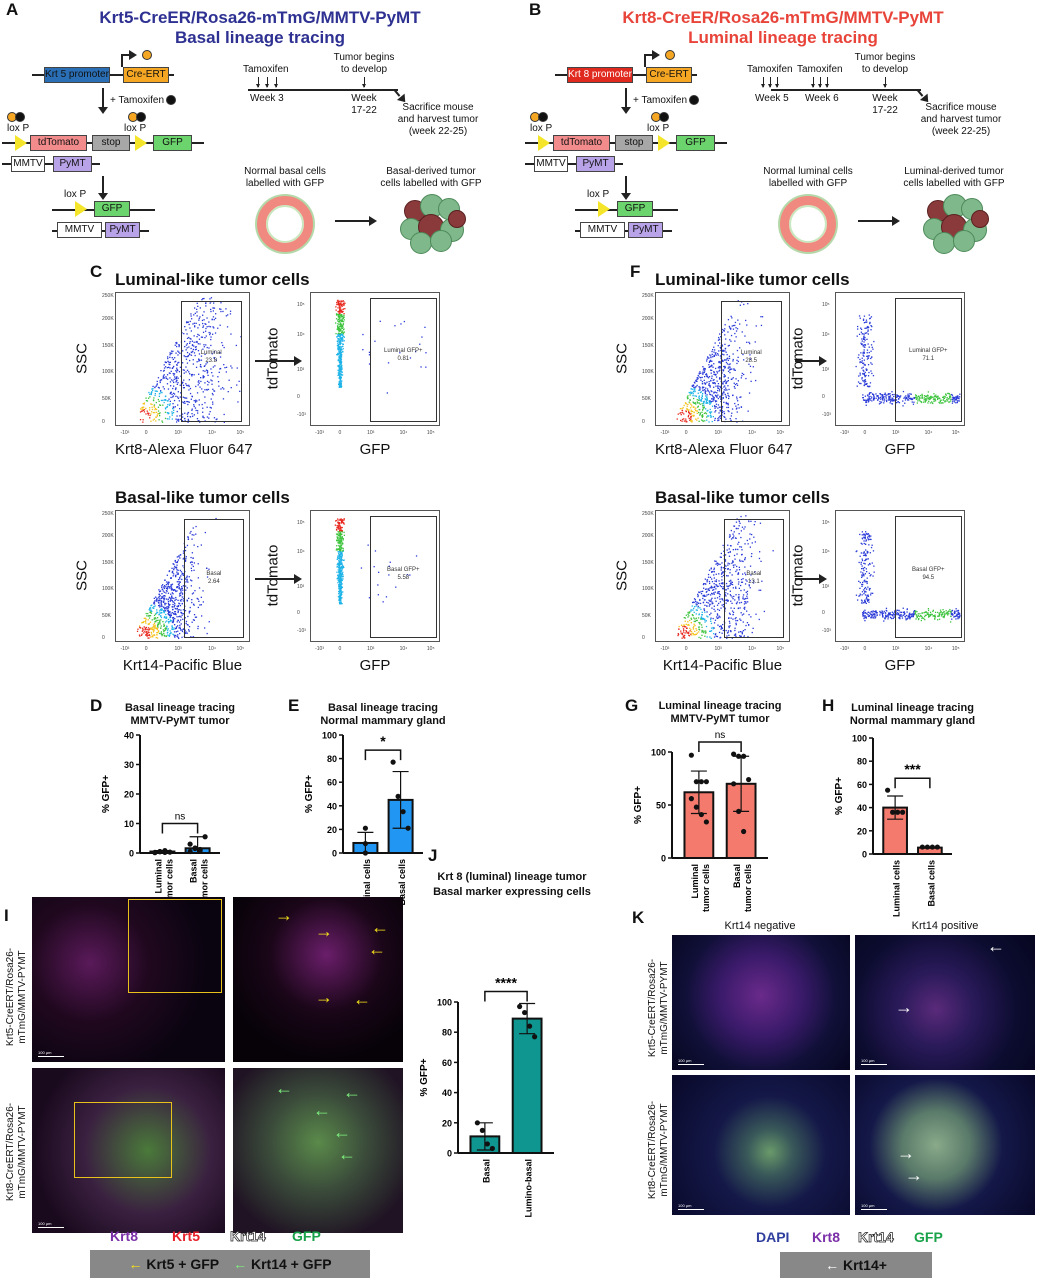 The height and width of the screenshot is (1280, 1044). I want to click on y-tick-label: 10⁵, so click(301, 523).